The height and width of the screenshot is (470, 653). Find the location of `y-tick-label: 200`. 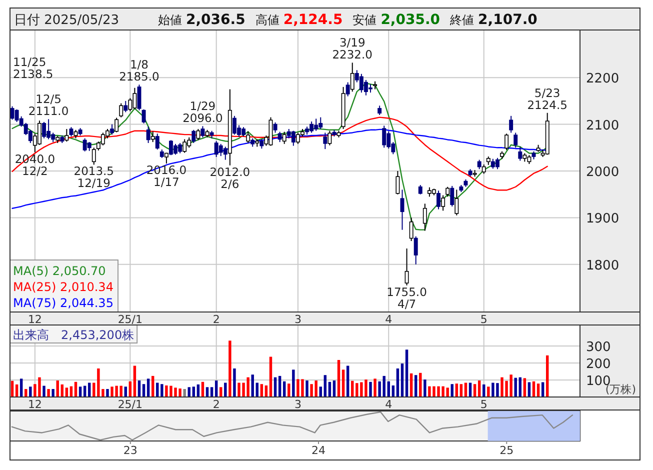

y-tick-label: 200 is located at coordinates (598, 364).